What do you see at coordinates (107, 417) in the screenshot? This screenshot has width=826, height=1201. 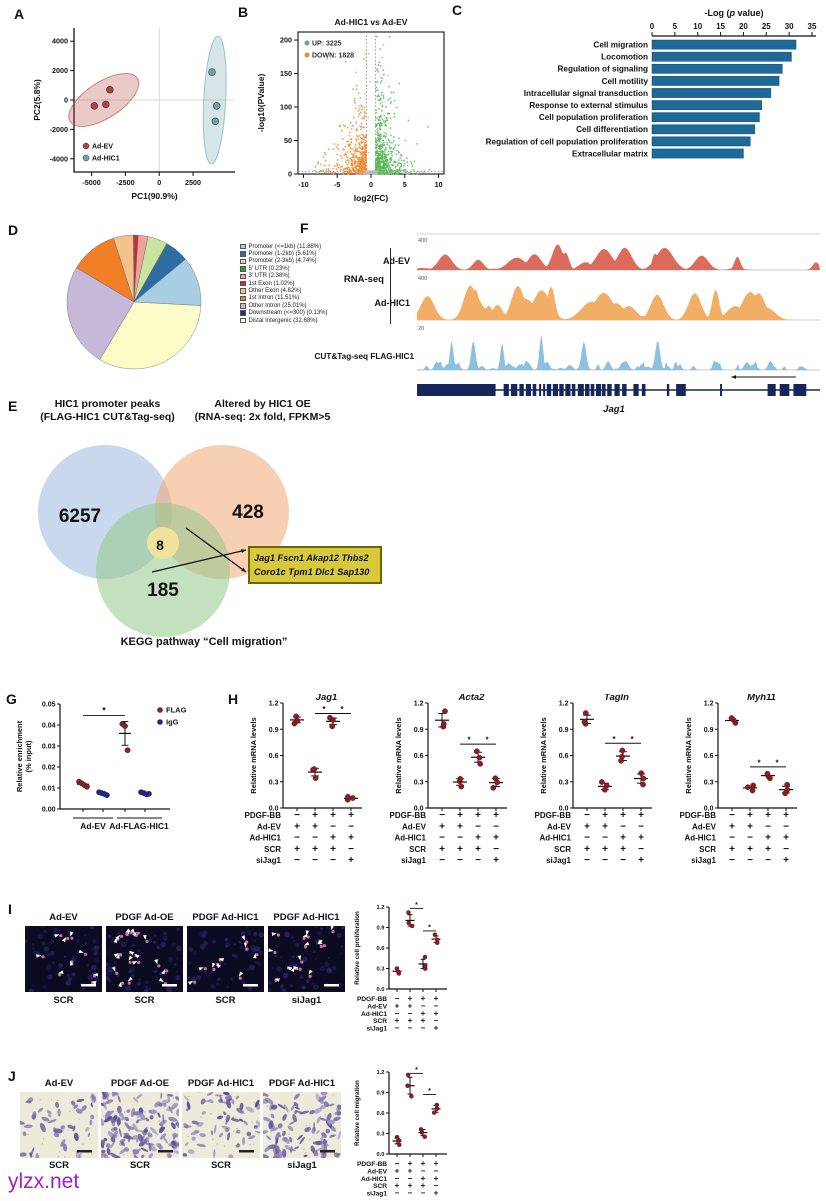 I see `venn-left-title-line2: (FLAG-HIC1 CUT&Tag-seq)` at bounding box center [107, 417].